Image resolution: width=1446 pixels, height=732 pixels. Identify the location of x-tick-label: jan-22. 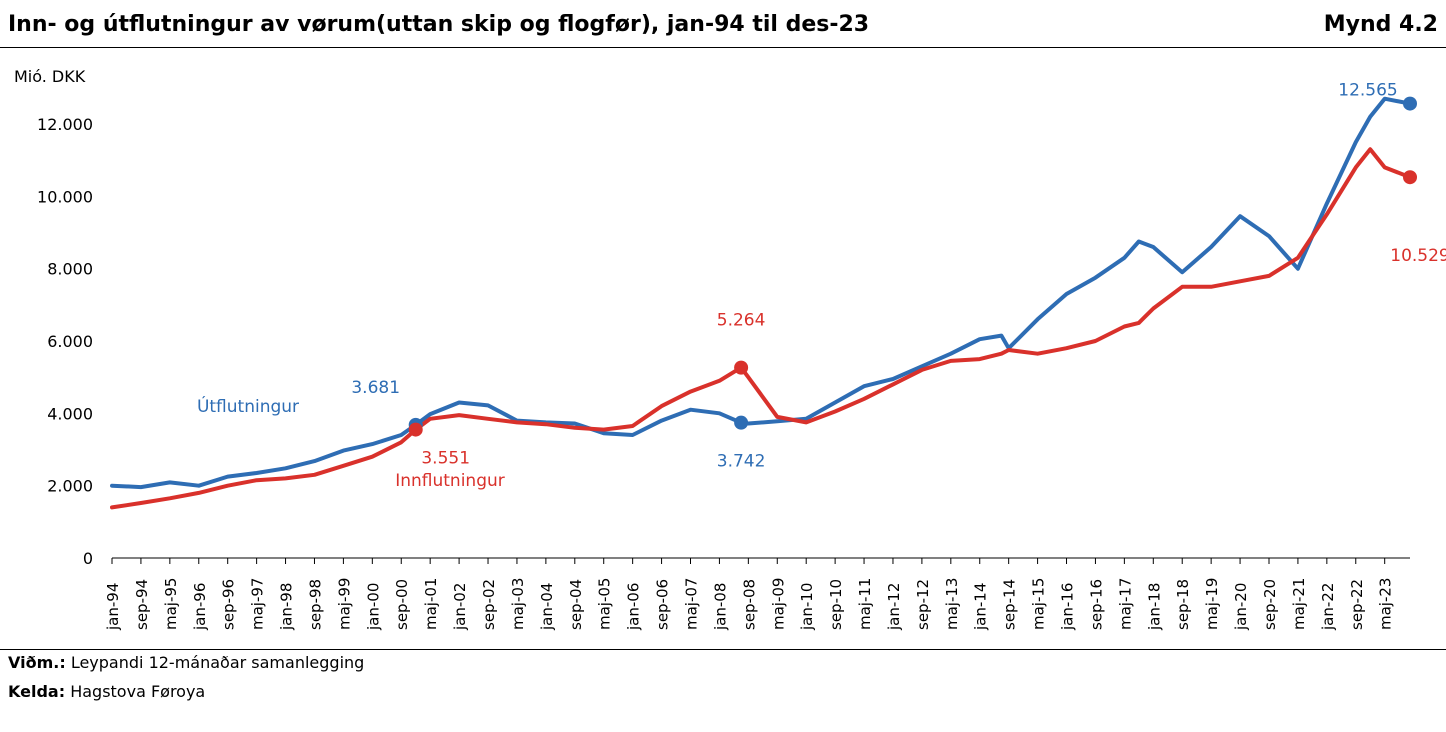
(1328, 607).